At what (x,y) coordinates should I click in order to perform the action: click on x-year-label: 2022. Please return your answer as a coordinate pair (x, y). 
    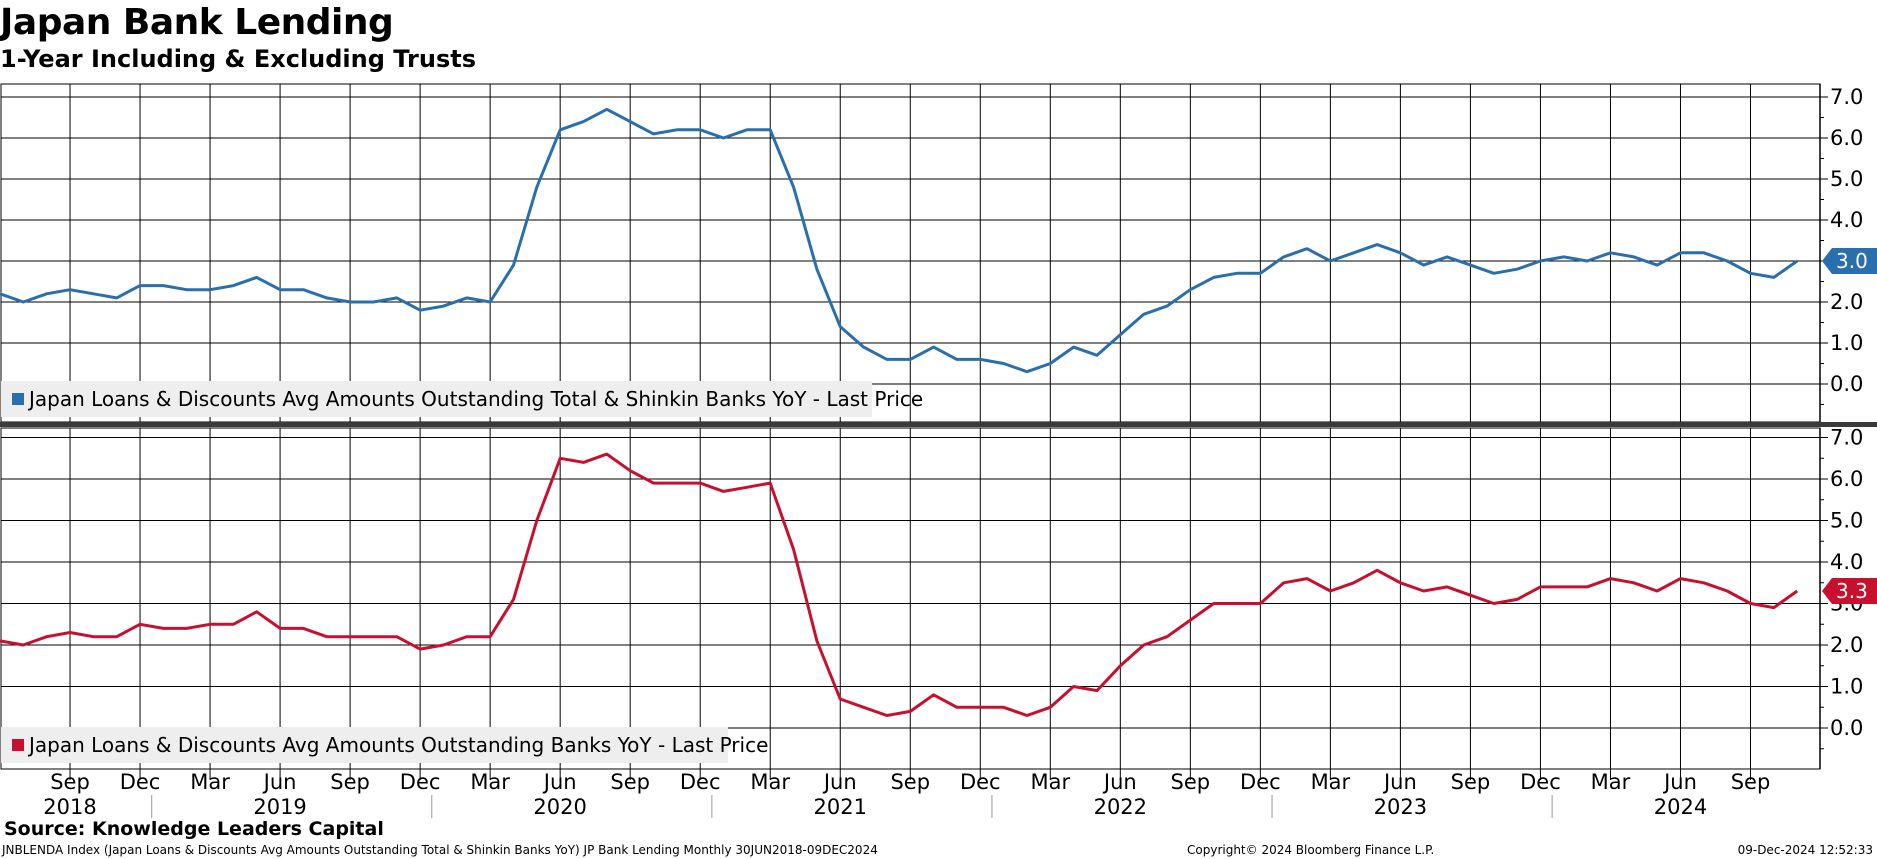
    Looking at the image, I should click on (1120, 807).